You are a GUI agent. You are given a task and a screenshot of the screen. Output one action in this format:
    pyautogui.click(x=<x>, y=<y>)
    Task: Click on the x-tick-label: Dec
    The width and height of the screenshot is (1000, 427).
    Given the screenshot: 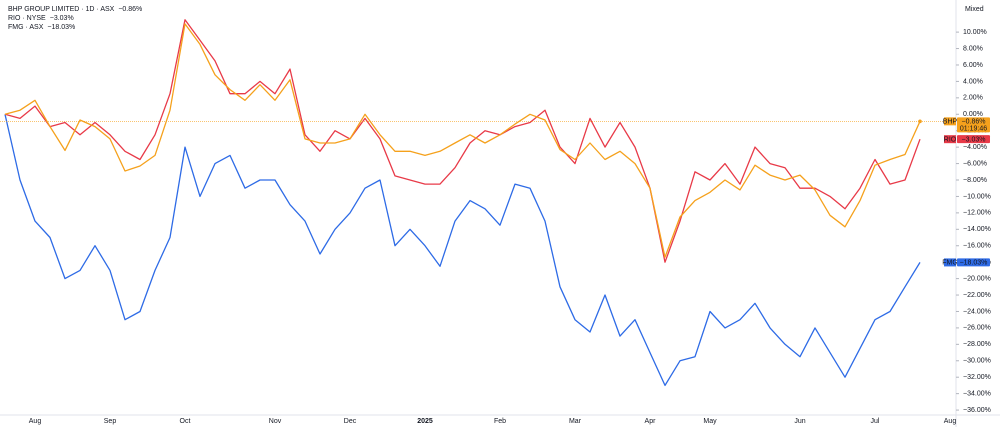 What is the action you would take?
    pyautogui.click(x=350, y=421)
    